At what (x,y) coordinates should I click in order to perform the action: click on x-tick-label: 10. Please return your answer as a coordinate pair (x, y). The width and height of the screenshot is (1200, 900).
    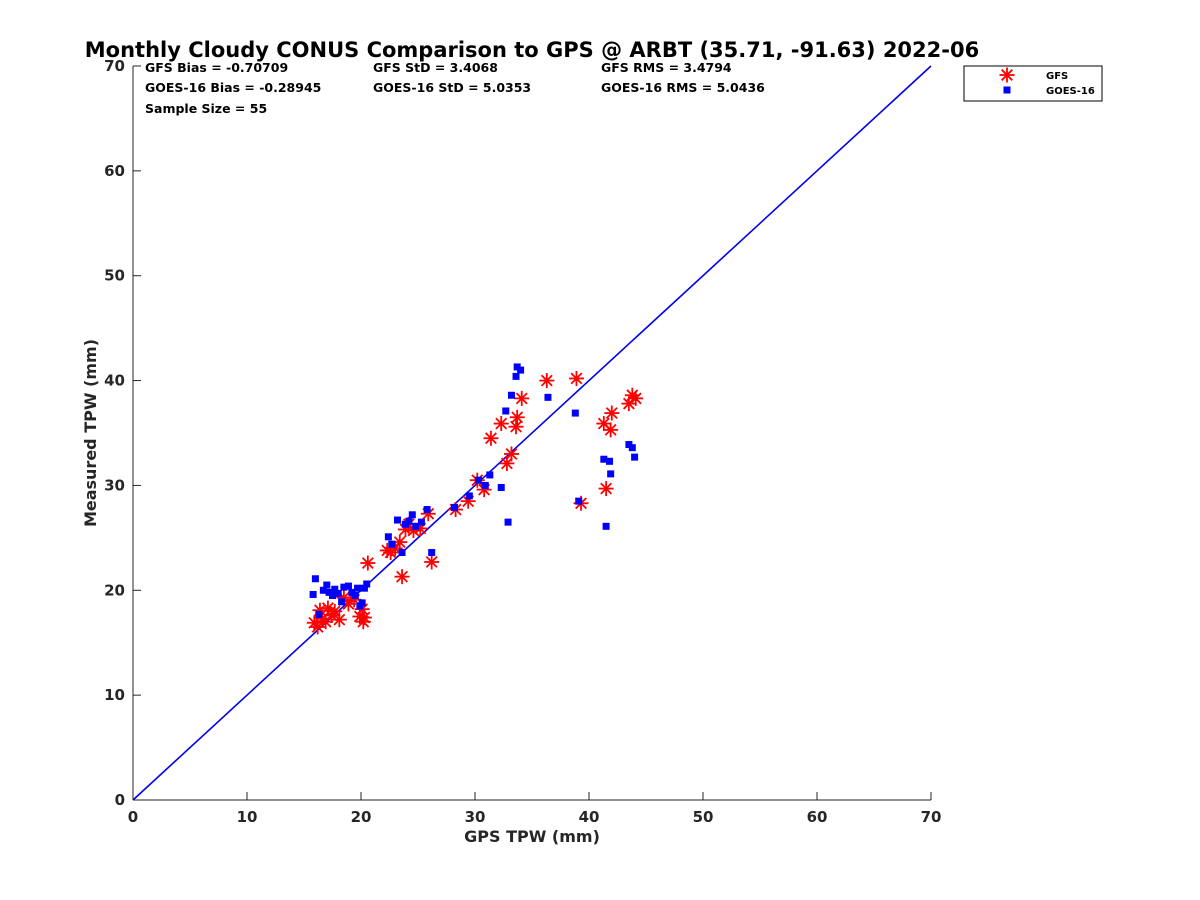
    Looking at the image, I should click on (247, 817).